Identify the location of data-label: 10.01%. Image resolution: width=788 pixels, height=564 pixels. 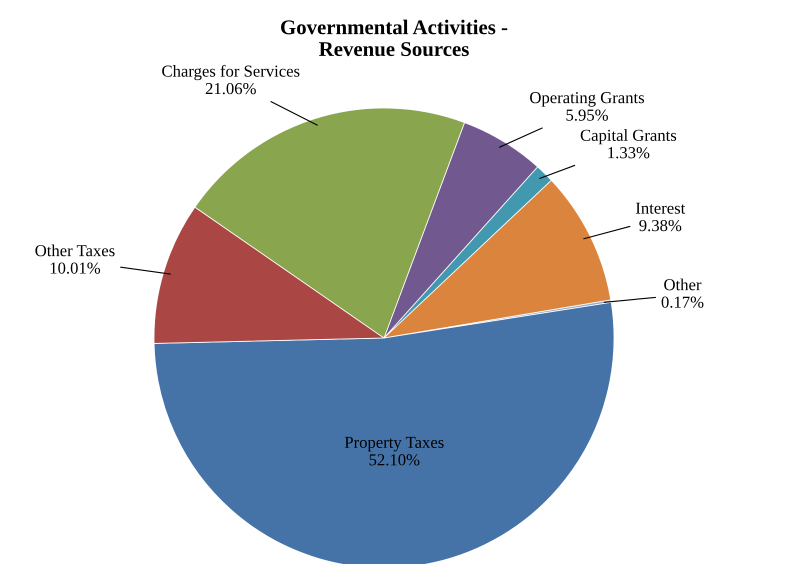
(75, 268).